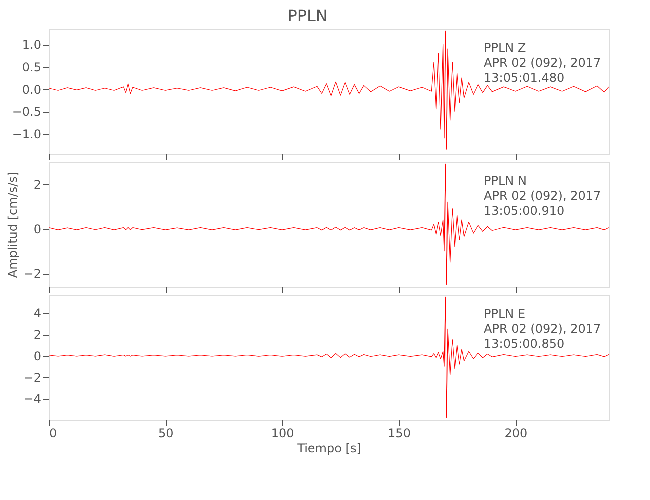  Describe the element at coordinates (33, 399) in the screenshot. I see `y-tick-label: −4` at that location.